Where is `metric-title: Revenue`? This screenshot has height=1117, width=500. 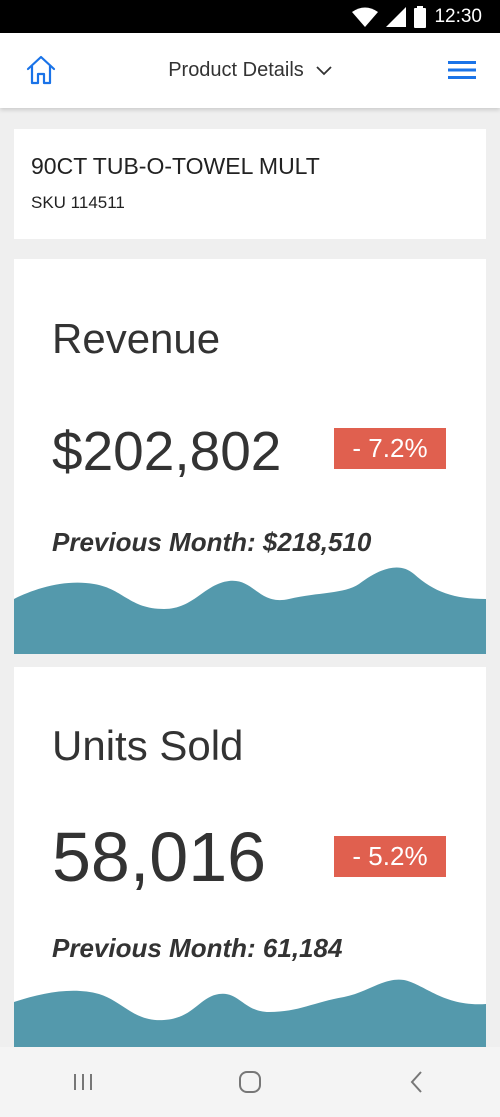 metric-title: Revenue is located at coordinates (136, 338).